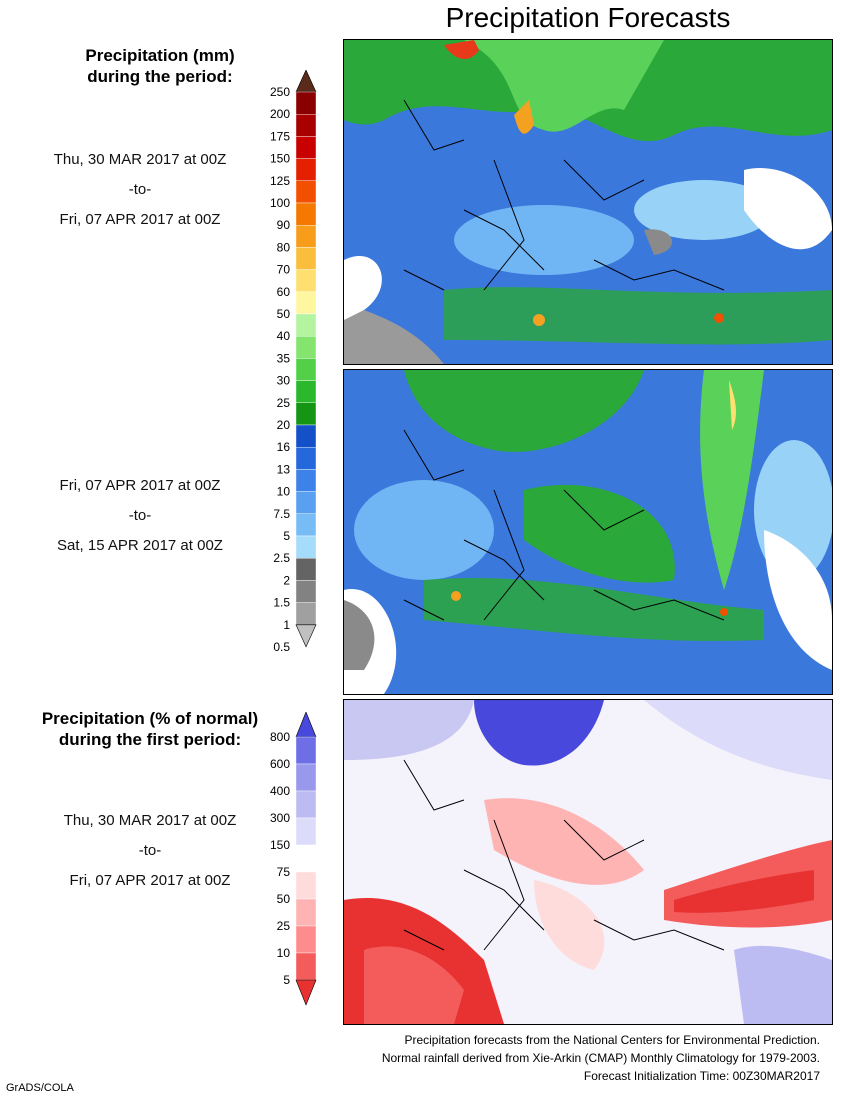 This screenshot has height=1100, width=850. Describe the element at coordinates (284, 381) in the screenshot. I see `colorbar-tick-label: 30` at that location.